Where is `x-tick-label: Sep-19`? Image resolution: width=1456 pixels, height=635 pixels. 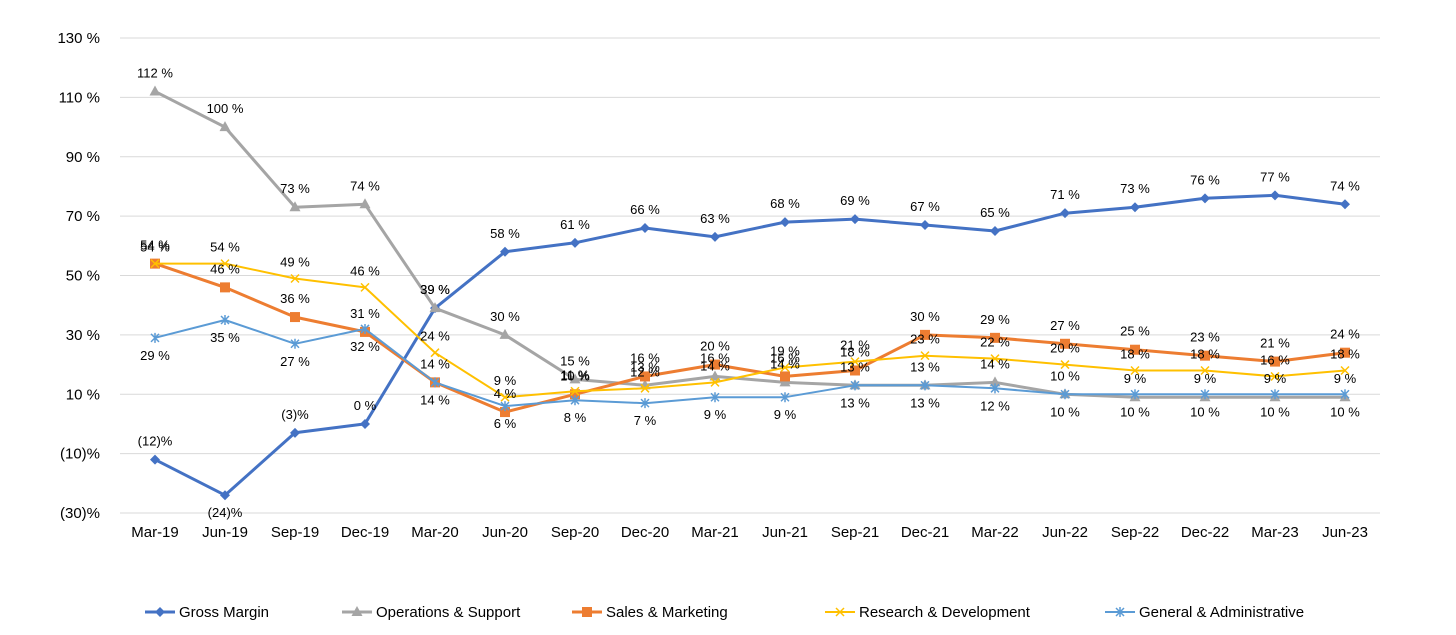
x-tick-label: Sep-19 is located at coordinates (295, 532).